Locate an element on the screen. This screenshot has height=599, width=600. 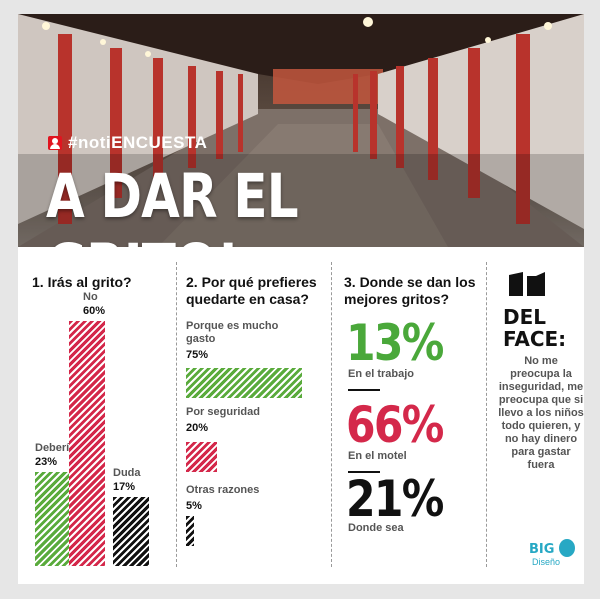
facebook-logo-icon is located at coordinates (527, 284).